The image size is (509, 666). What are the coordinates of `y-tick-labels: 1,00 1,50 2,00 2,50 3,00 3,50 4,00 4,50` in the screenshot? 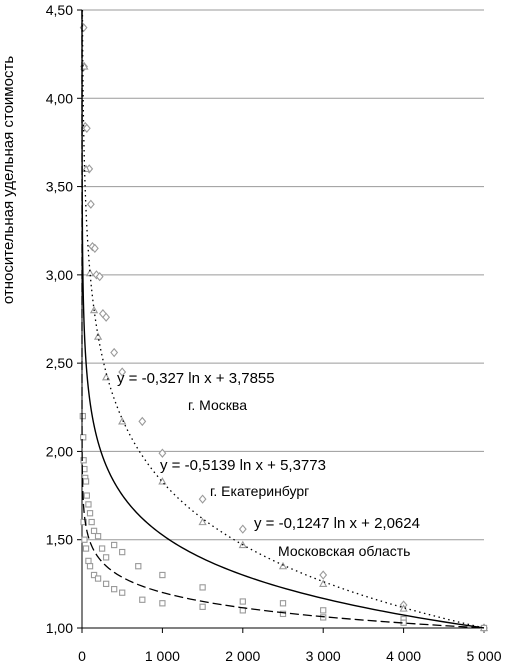 It's located at (59, 319).